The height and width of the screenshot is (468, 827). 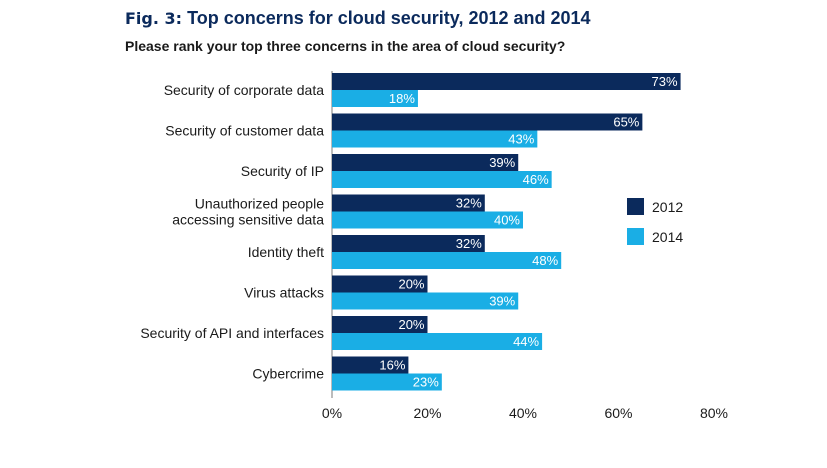 What do you see at coordinates (635, 236) in the screenshot?
I see `legend-swatch-2014` at bounding box center [635, 236].